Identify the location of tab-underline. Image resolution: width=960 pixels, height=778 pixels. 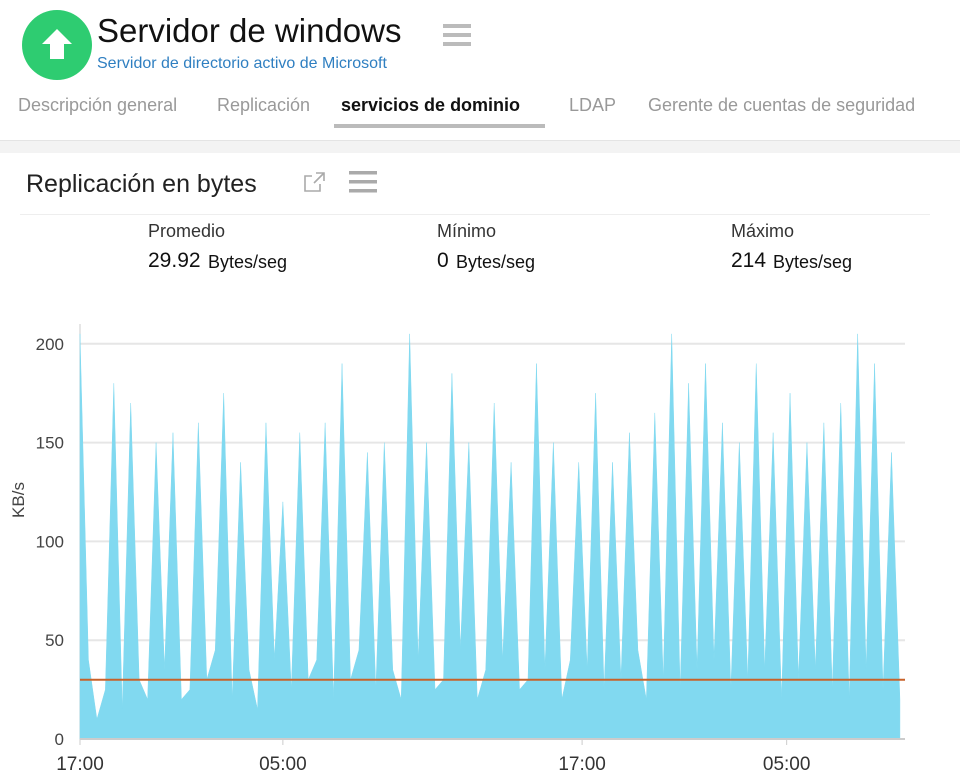
(439, 126).